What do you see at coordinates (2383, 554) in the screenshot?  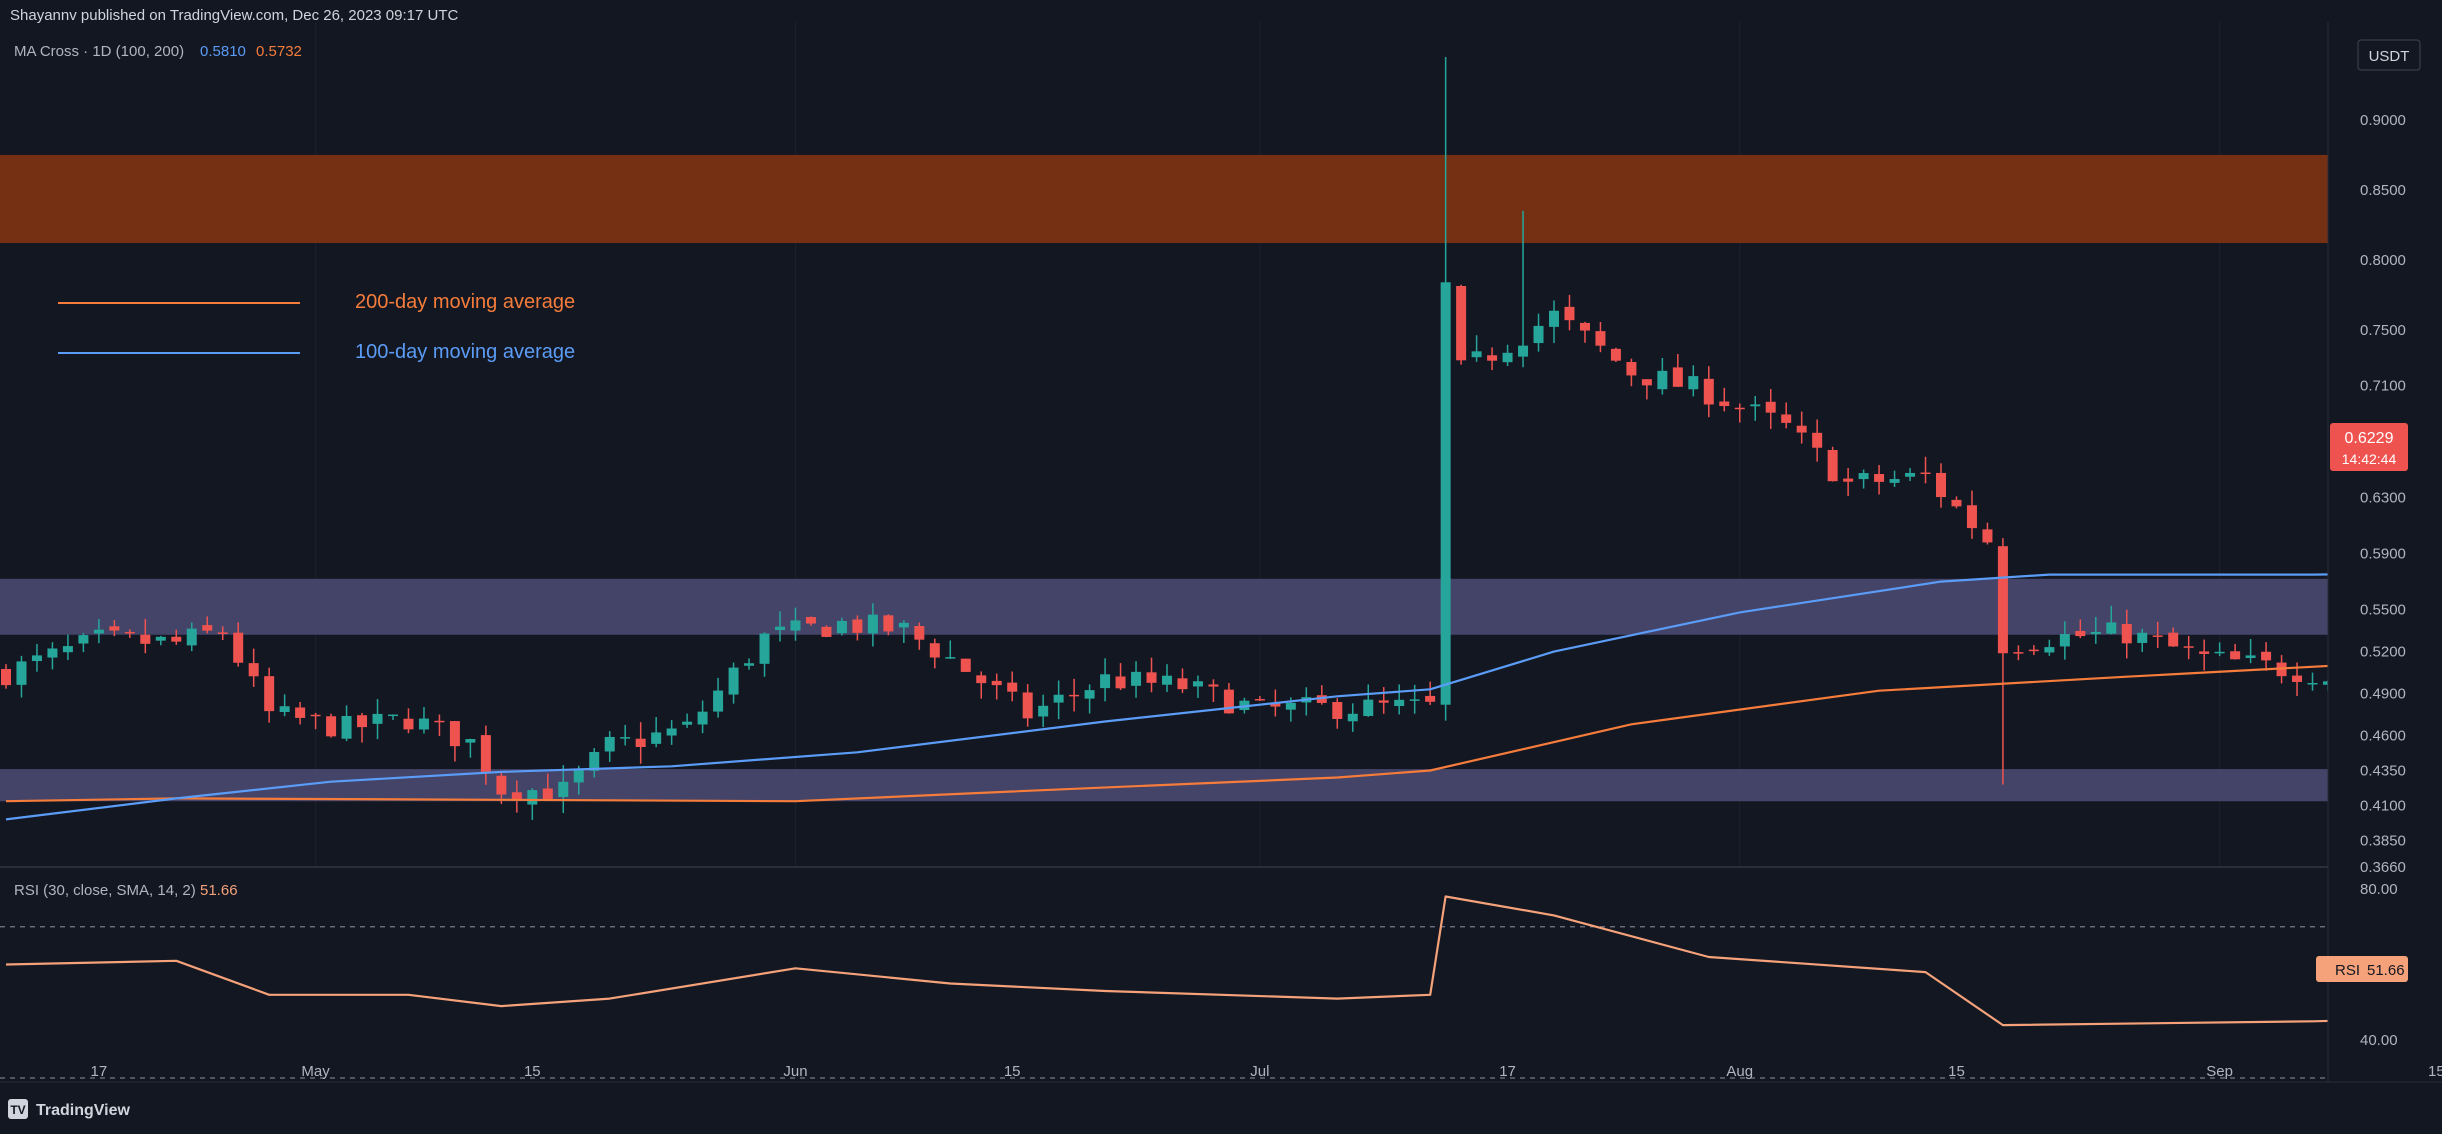 I see `price-tick: 0.5900` at bounding box center [2383, 554].